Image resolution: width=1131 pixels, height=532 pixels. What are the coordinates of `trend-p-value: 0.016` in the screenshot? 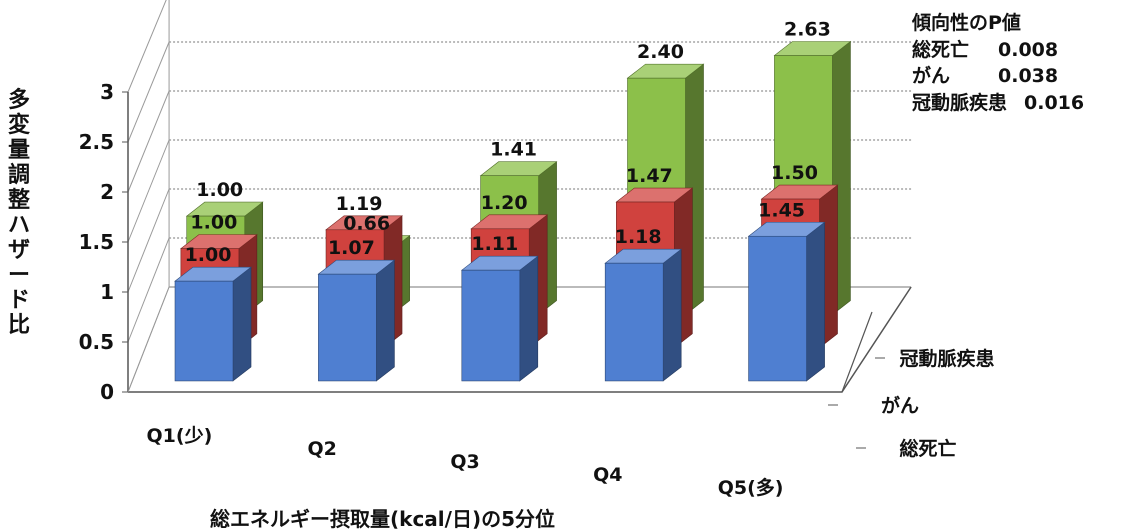 It's located at (1054, 102).